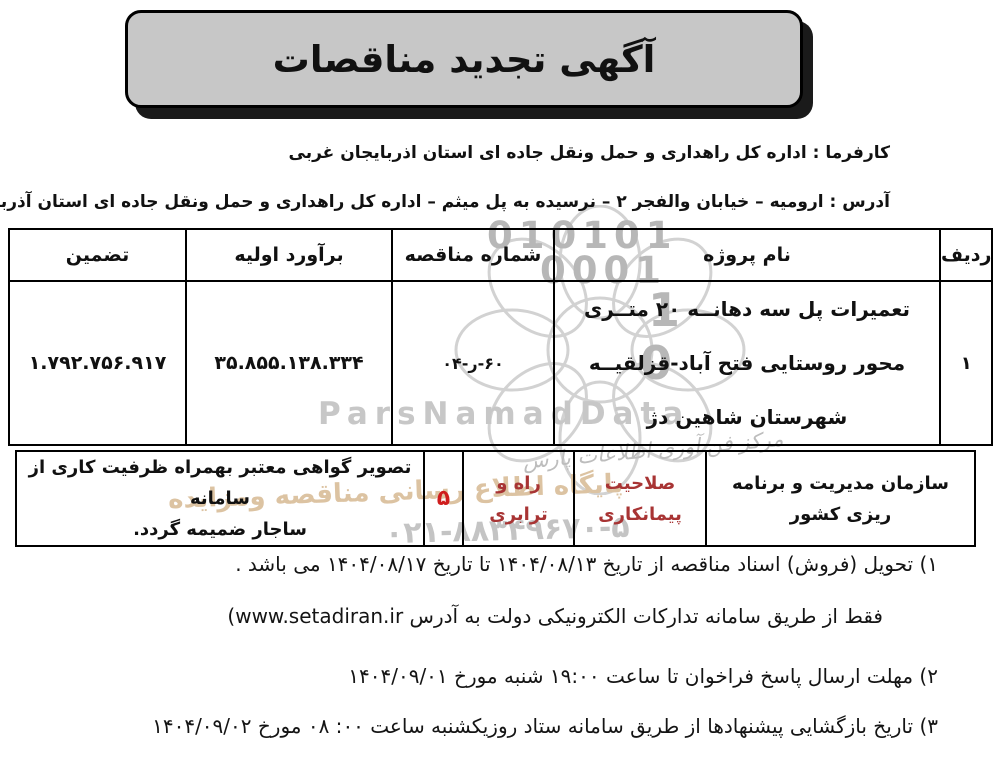 The image size is (995, 763). Describe the element at coordinates (966, 255) in the screenshot. I see `header-cell-row-no: ردیف` at that location.